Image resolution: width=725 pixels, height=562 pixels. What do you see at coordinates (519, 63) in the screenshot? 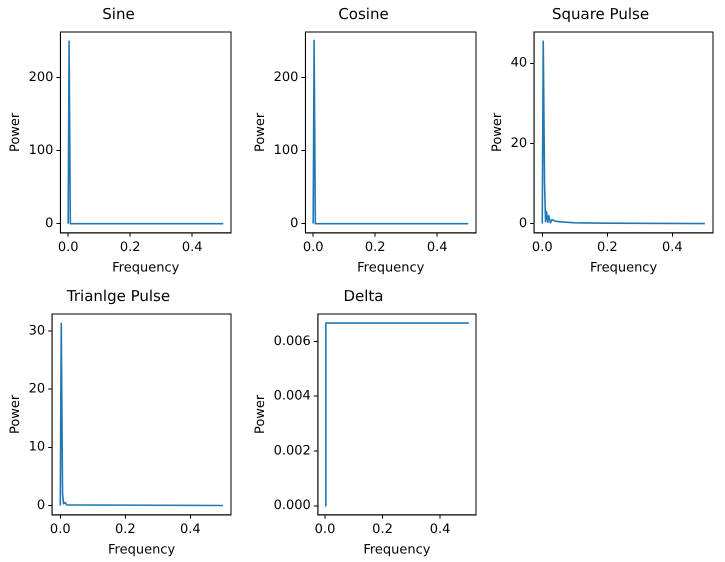
I see `y-tick-label: 40` at bounding box center [519, 63].